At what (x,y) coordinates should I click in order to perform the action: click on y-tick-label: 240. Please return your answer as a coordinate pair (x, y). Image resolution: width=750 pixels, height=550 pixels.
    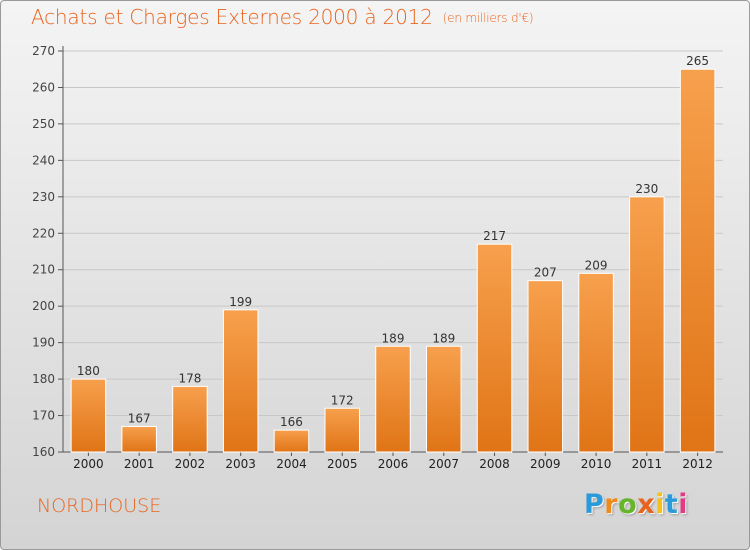
    Looking at the image, I should click on (43, 160).